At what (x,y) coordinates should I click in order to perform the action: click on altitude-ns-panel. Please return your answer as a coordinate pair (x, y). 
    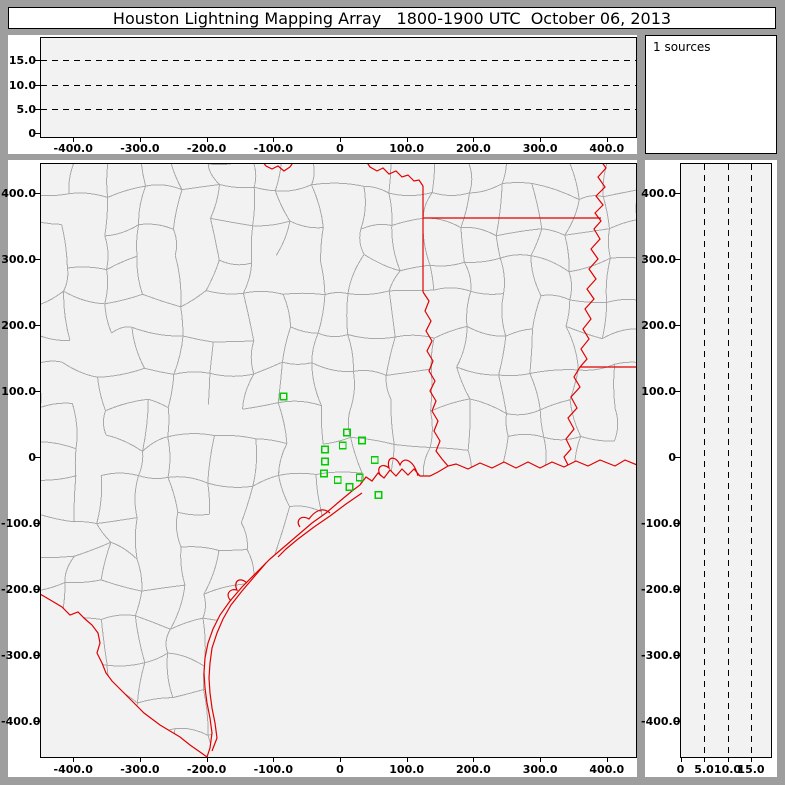
    Looking at the image, I should click on (726, 460).